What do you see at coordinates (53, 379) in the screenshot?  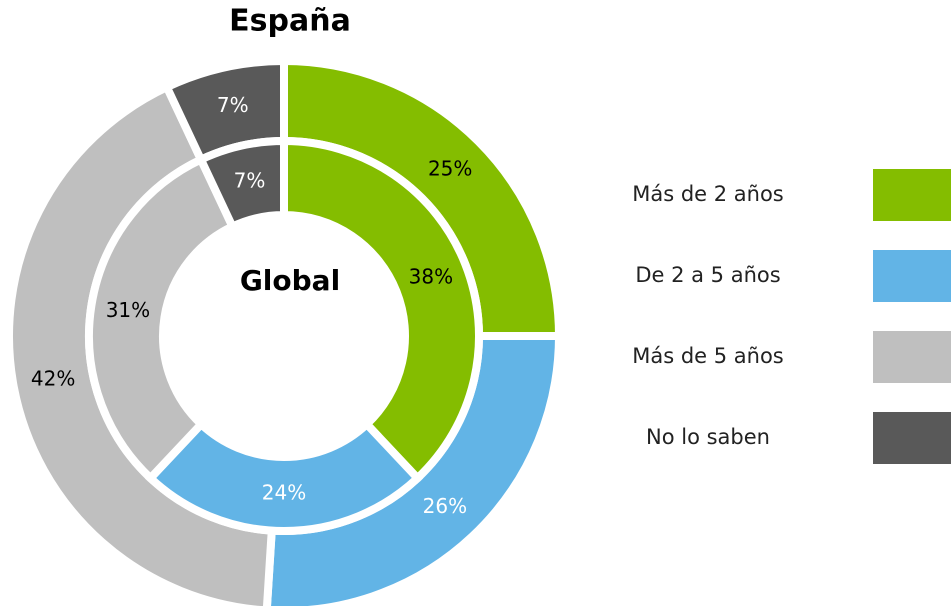 I see `data-label: 42%` at bounding box center [53, 379].